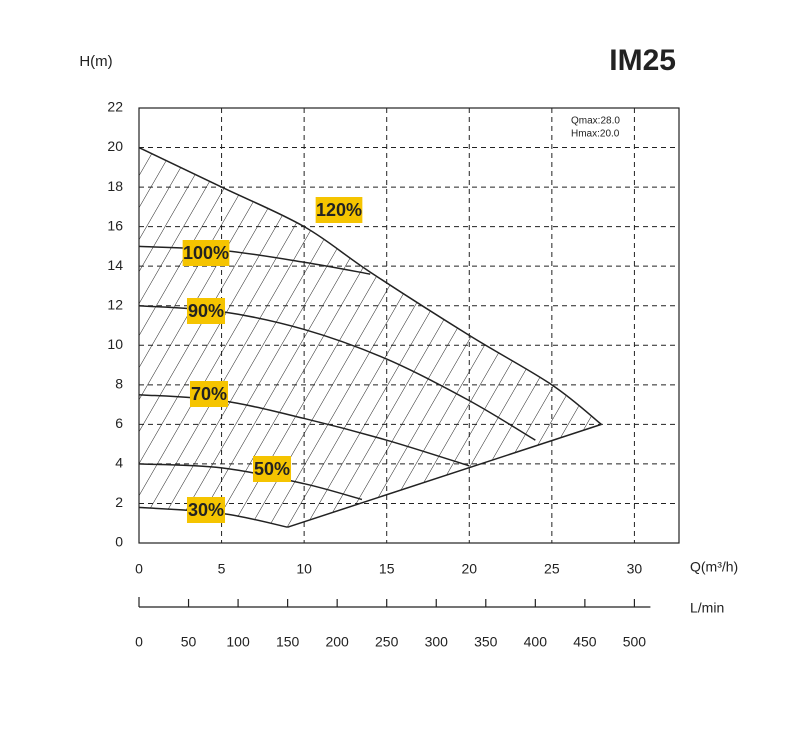 Image resolution: width=800 pixels, height=737 pixels. I want to click on x2-tick-label: 50, so click(189, 642).